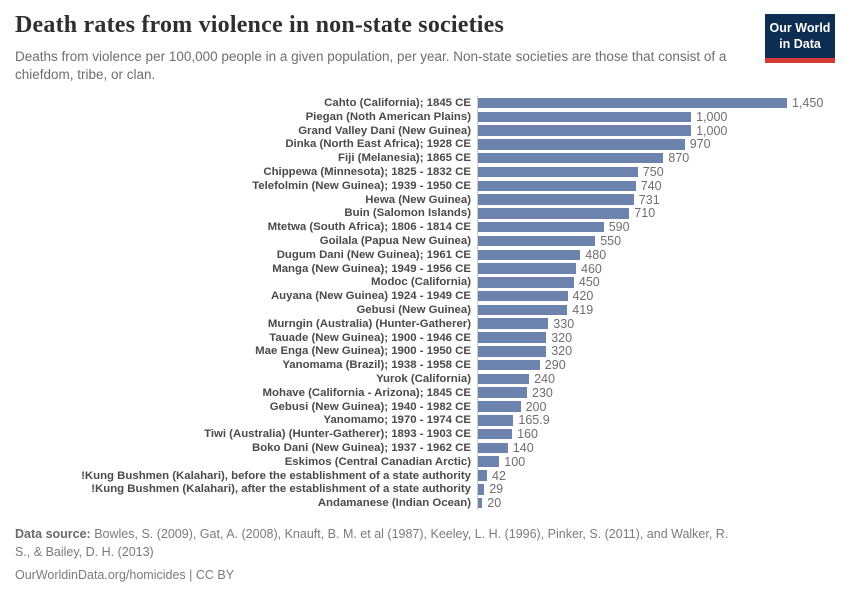 This screenshot has width=850, height=600. I want to click on chart-row: Dugum Dani (New Guinea); 1961 CE 480, so click(425, 255).